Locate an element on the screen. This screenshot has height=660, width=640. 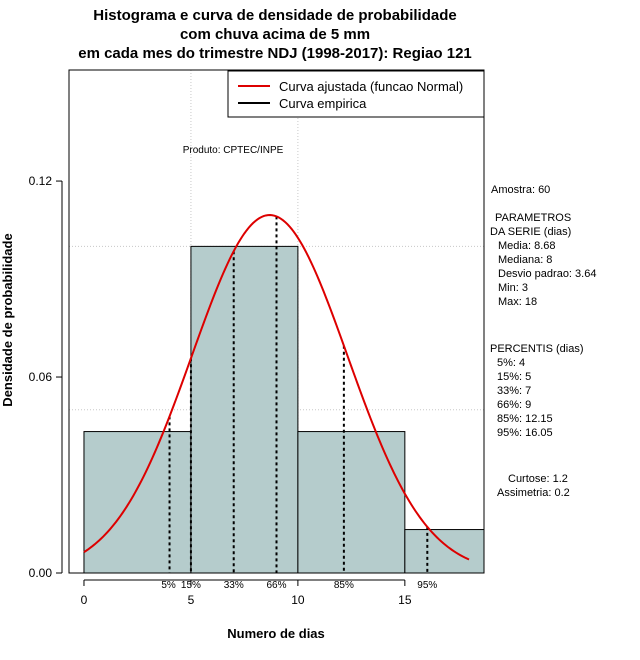
product-annotation: Produto: CPTEC/INPE is located at coordinates (233, 150).